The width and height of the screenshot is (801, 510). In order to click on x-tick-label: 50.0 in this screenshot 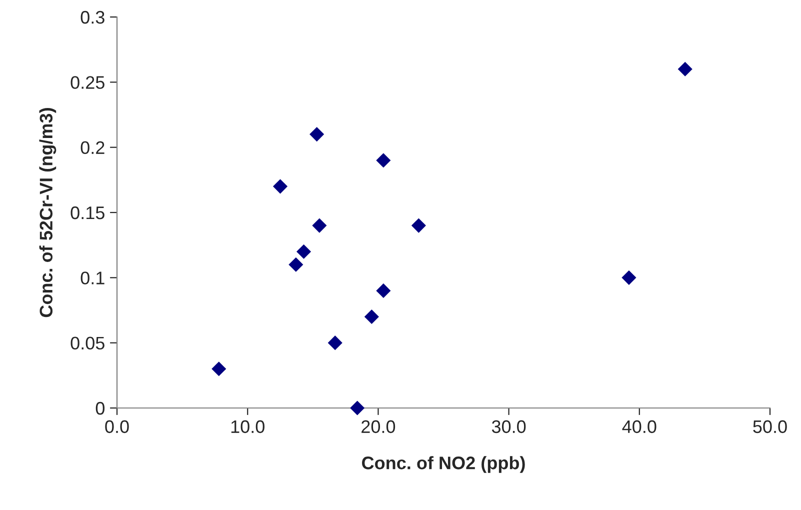, I will do `click(770, 427)`.